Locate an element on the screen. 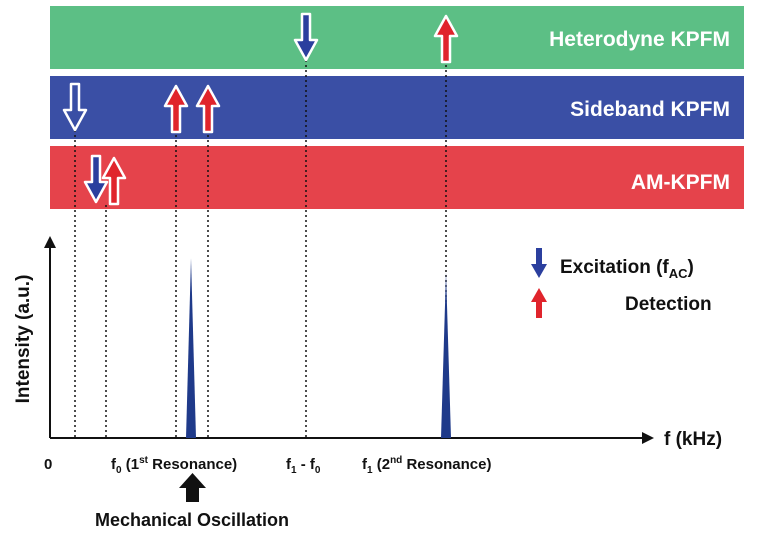  legend: Excitation (fAC) Detection is located at coordinates (621, 283).